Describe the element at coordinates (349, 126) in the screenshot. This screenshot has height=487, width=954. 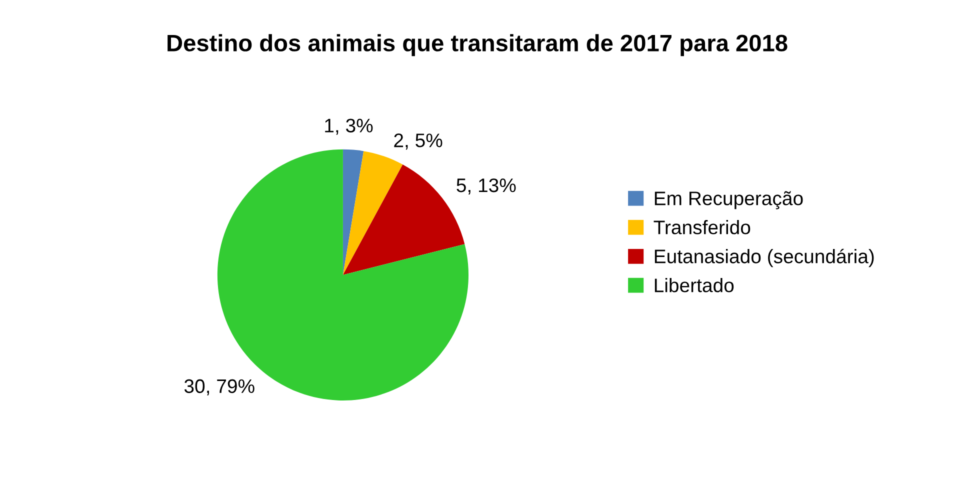
I see `data-label: 1, 3%` at that location.